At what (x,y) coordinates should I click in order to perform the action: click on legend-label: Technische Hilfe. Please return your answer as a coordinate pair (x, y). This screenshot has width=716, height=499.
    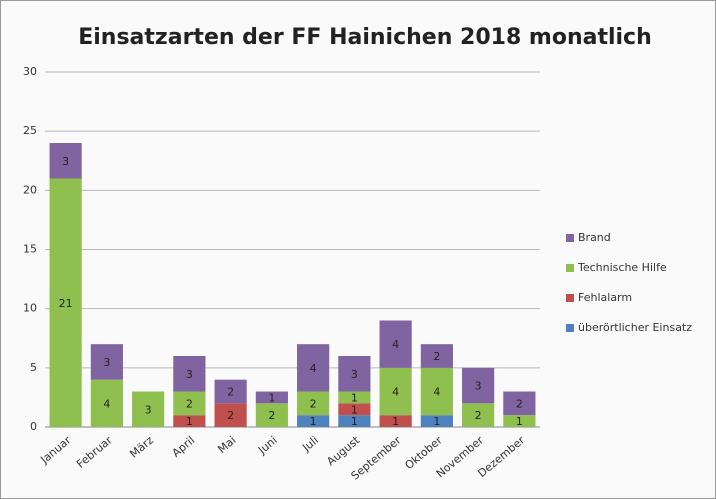
    Looking at the image, I should click on (622, 267).